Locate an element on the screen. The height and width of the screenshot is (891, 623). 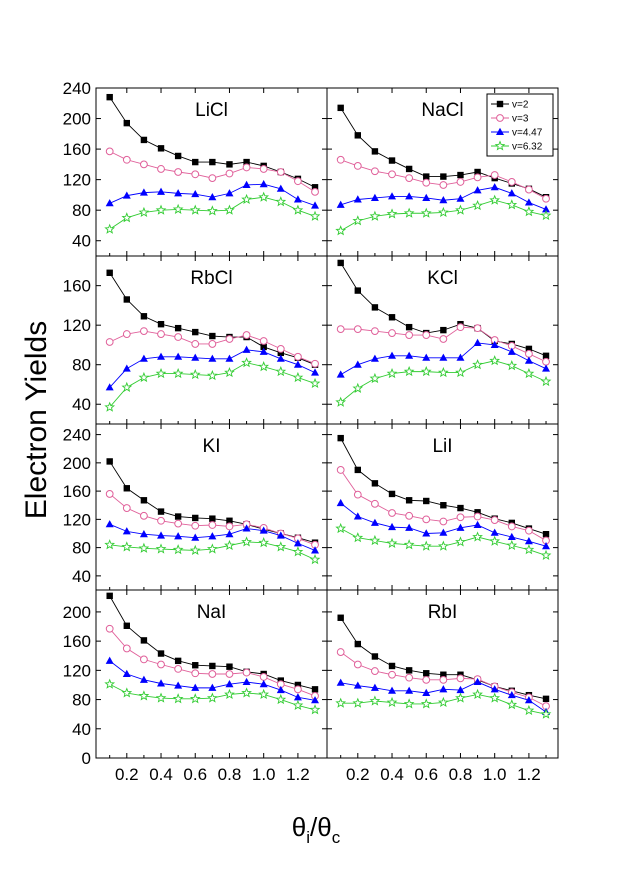
panel-label: KI is located at coordinates (212, 446).